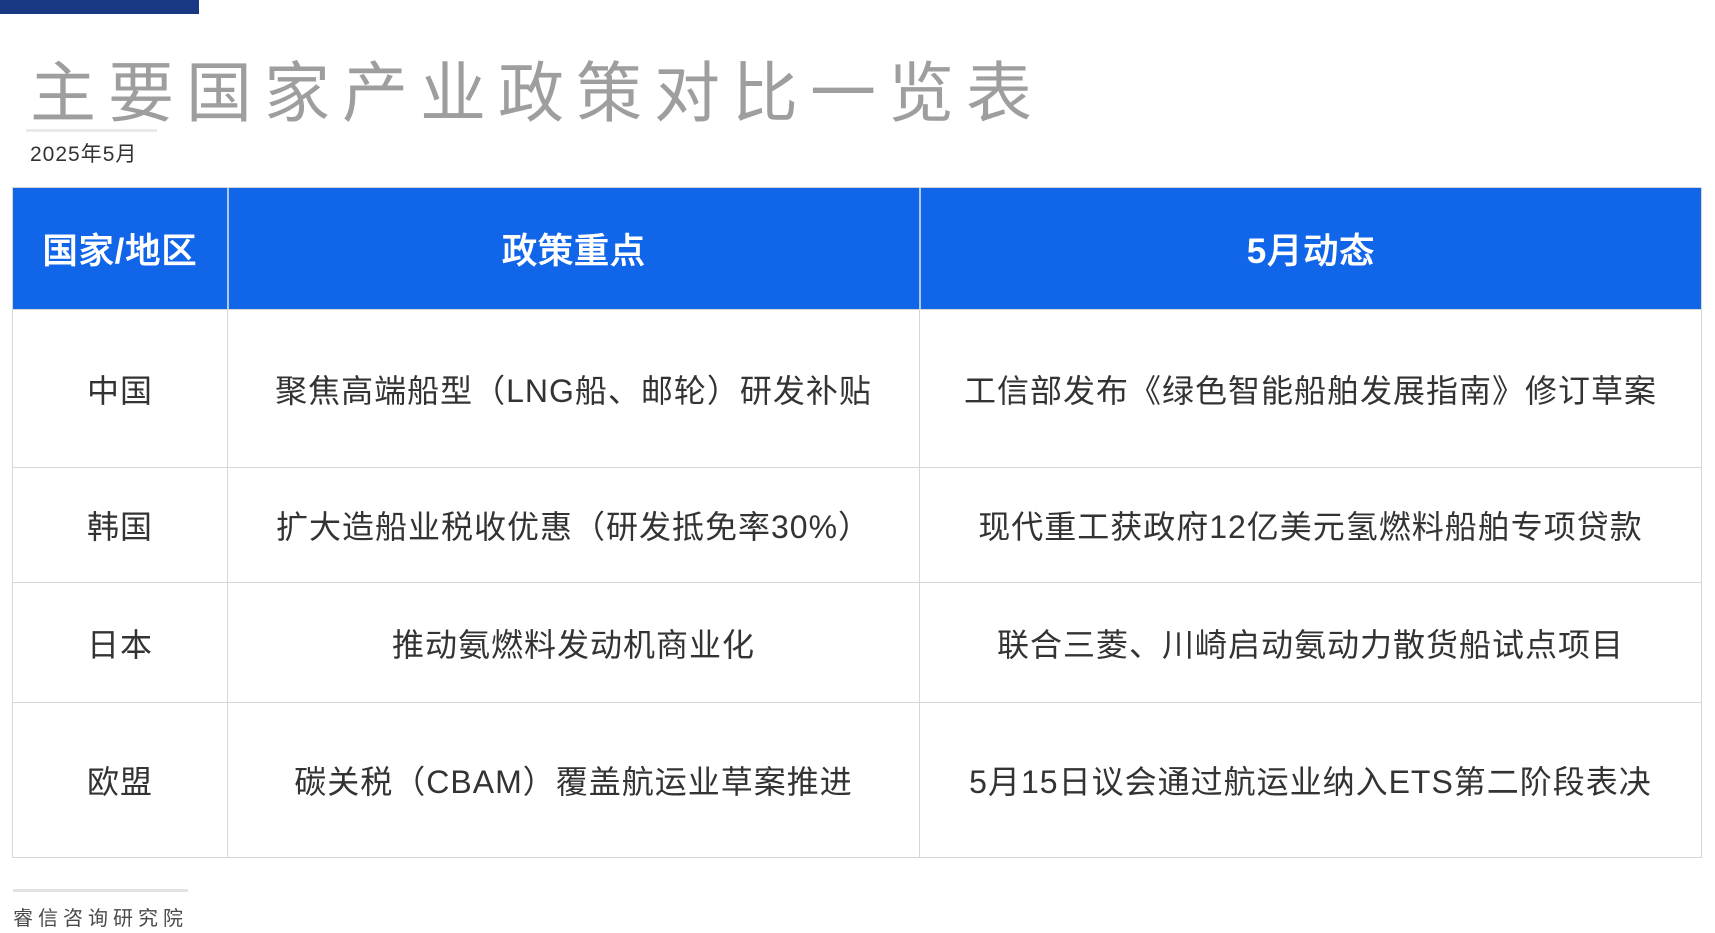 The height and width of the screenshot is (933, 1715). Describe the element at coordinates (1310, 388) in the screenshot. I see `cell-update: 工信部发布《绿色智能船舶发展指南》修订草案` at that location.